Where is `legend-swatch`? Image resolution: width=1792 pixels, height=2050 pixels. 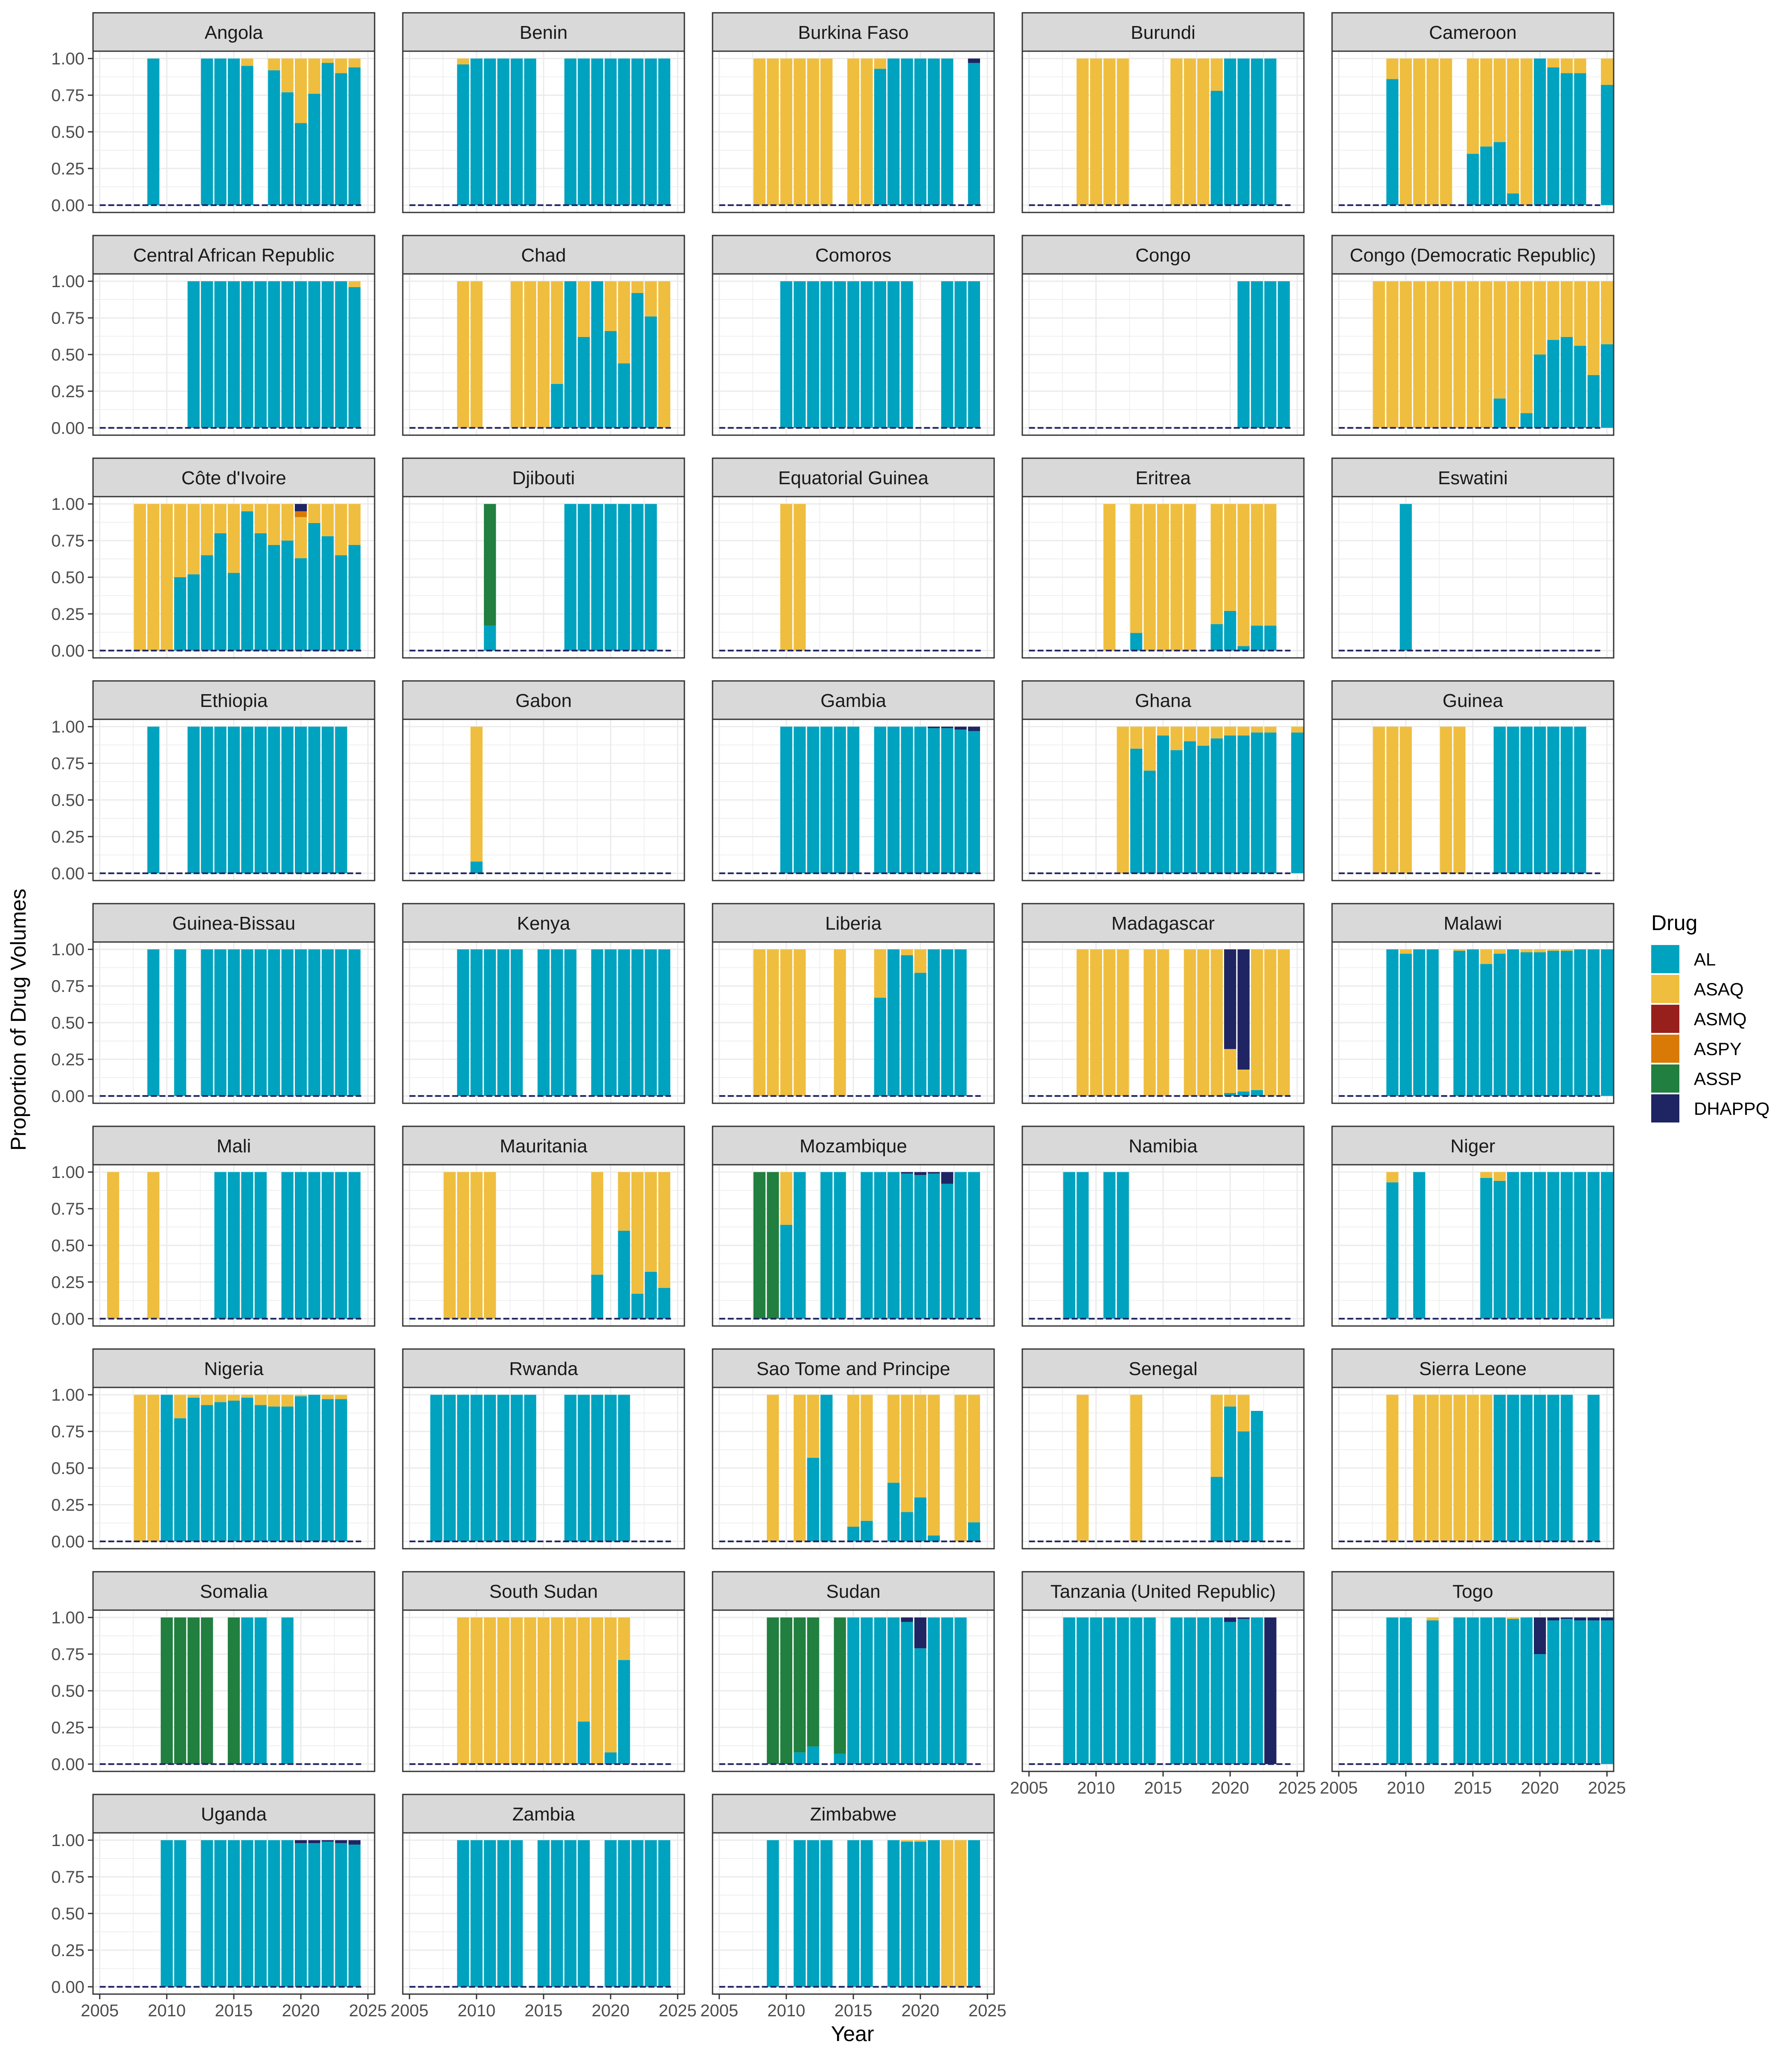 legend-swatch is located at coordinates (1665, 959).